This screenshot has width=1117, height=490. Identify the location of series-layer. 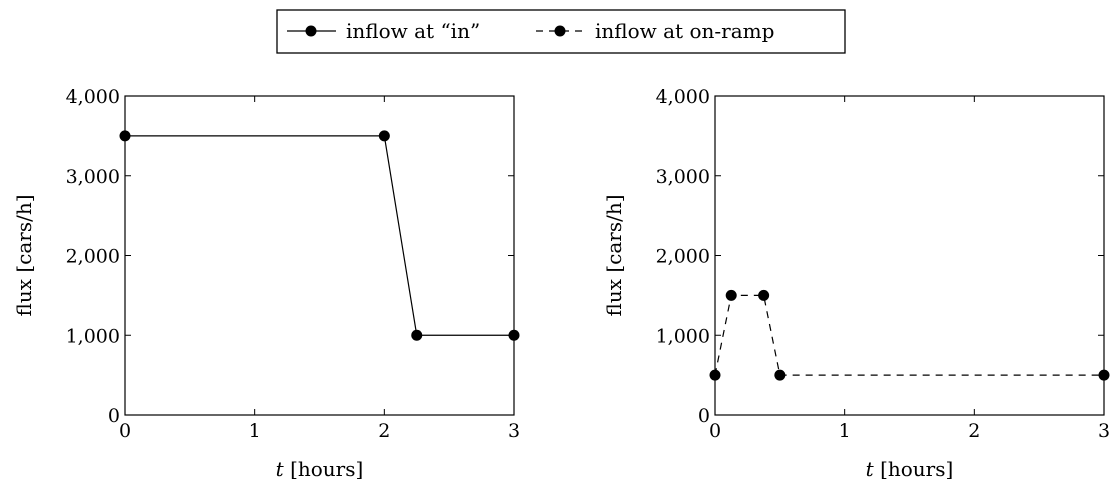
(909, 335).